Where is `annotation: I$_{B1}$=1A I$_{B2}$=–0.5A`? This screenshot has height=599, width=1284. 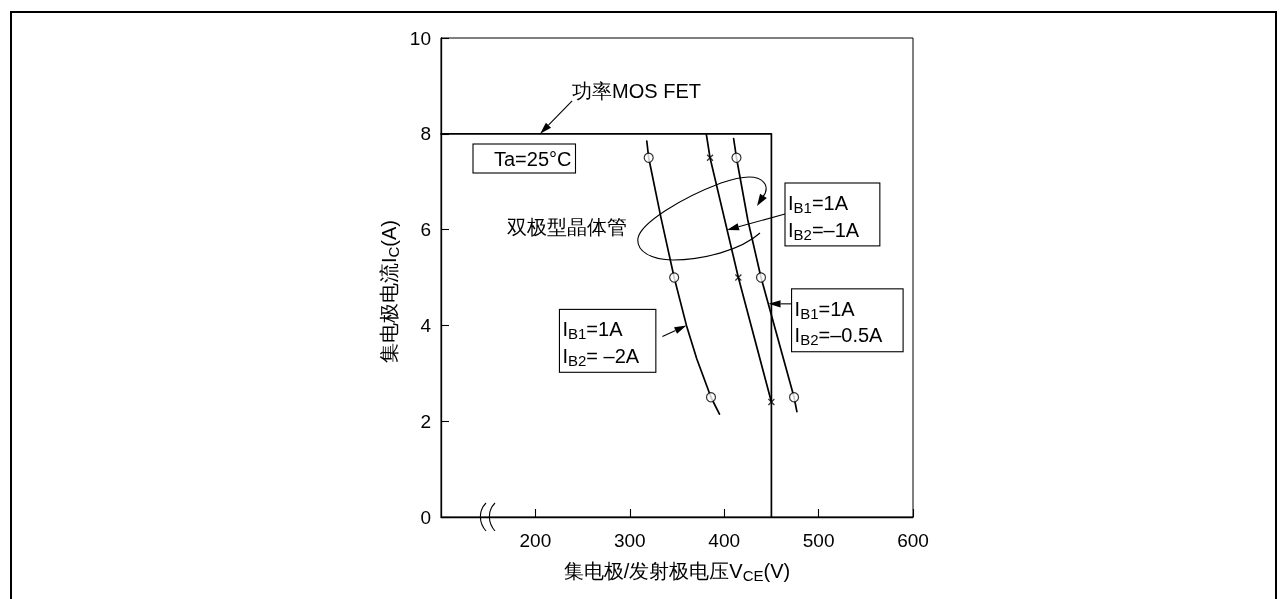
annotation: I$_{B1}$=1A I$_{B2}$=–0.5A is located at coordinates (839, 323).